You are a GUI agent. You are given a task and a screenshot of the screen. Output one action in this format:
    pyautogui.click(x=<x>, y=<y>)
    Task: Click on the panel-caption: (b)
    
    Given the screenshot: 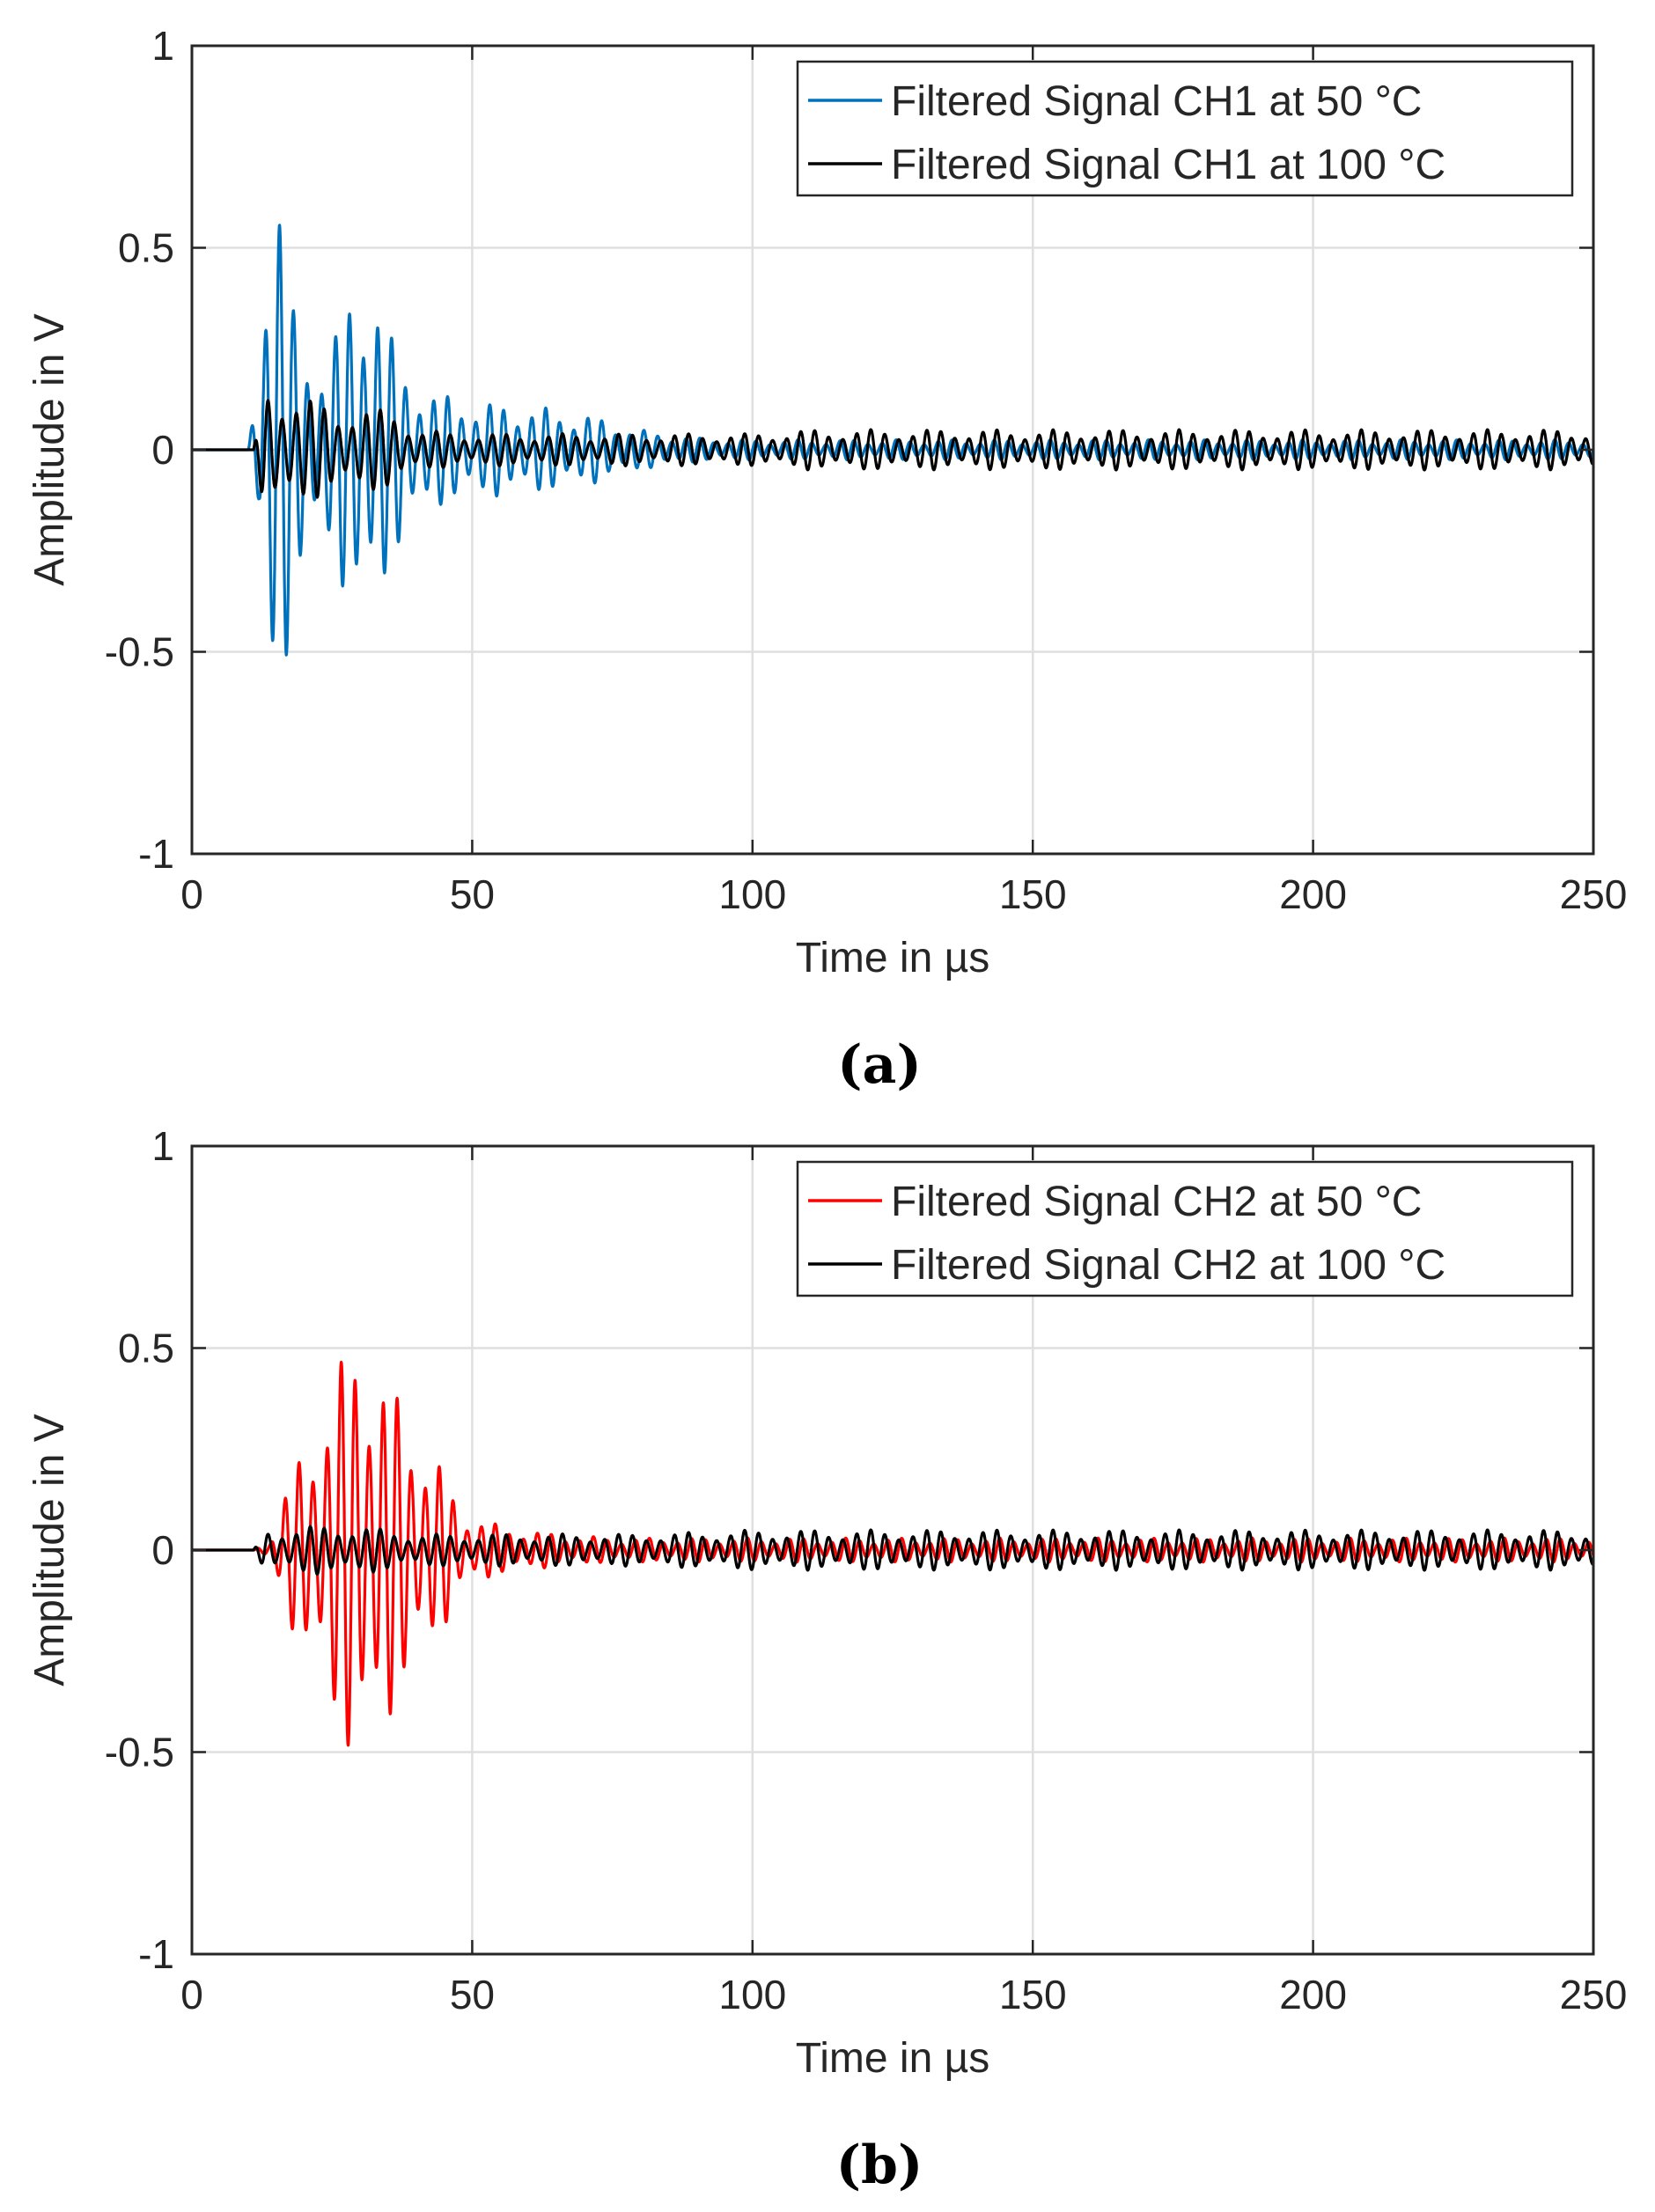 What is the action you would take?
    pyautogui.click(x=880, y=2165)
    